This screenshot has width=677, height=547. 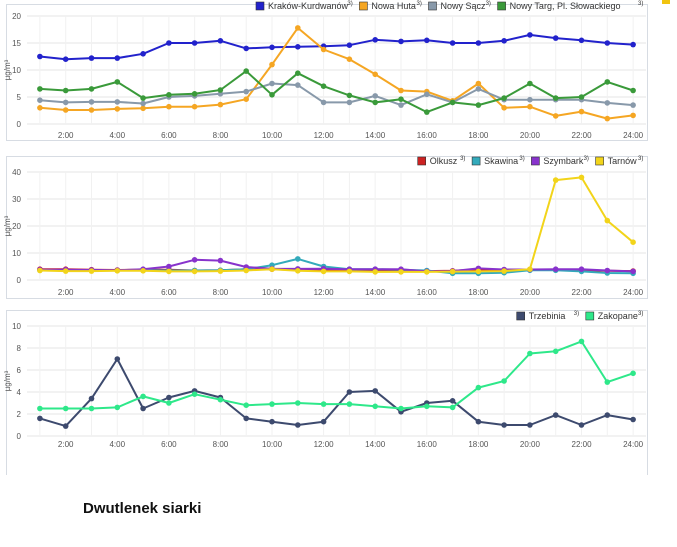 What do you see at coordinates (19, 97) in the screenshot?
I see `y-tick-label: 5` at bounding box center [19, 97].